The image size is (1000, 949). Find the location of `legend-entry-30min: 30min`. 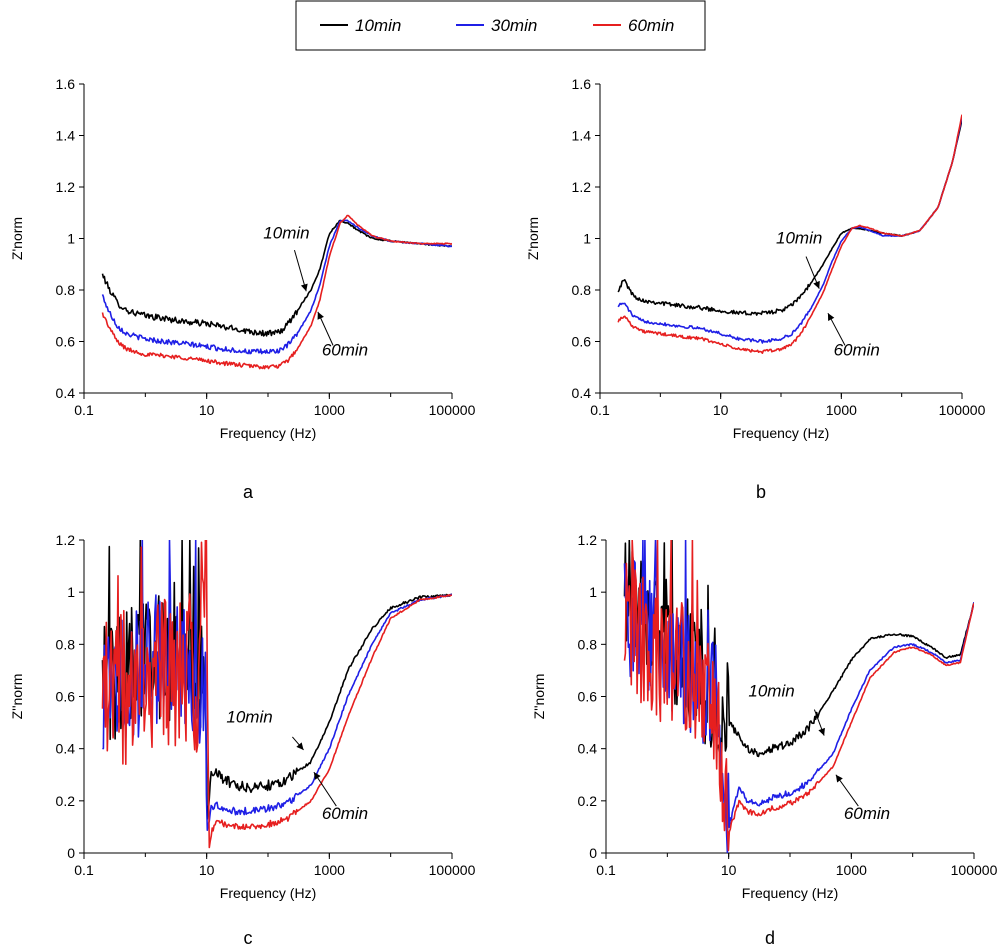

legend-entry-30min: 30min is located at coordinates (496, 25).